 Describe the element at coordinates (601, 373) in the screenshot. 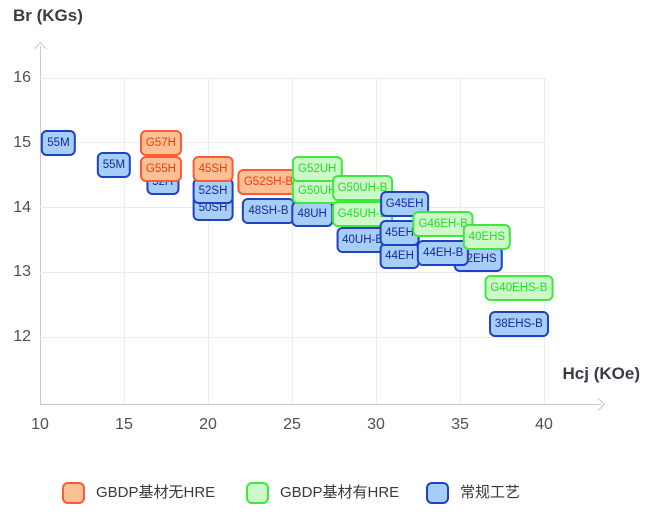

I see `x-axis-title: Hcj (KOe)` at that location.